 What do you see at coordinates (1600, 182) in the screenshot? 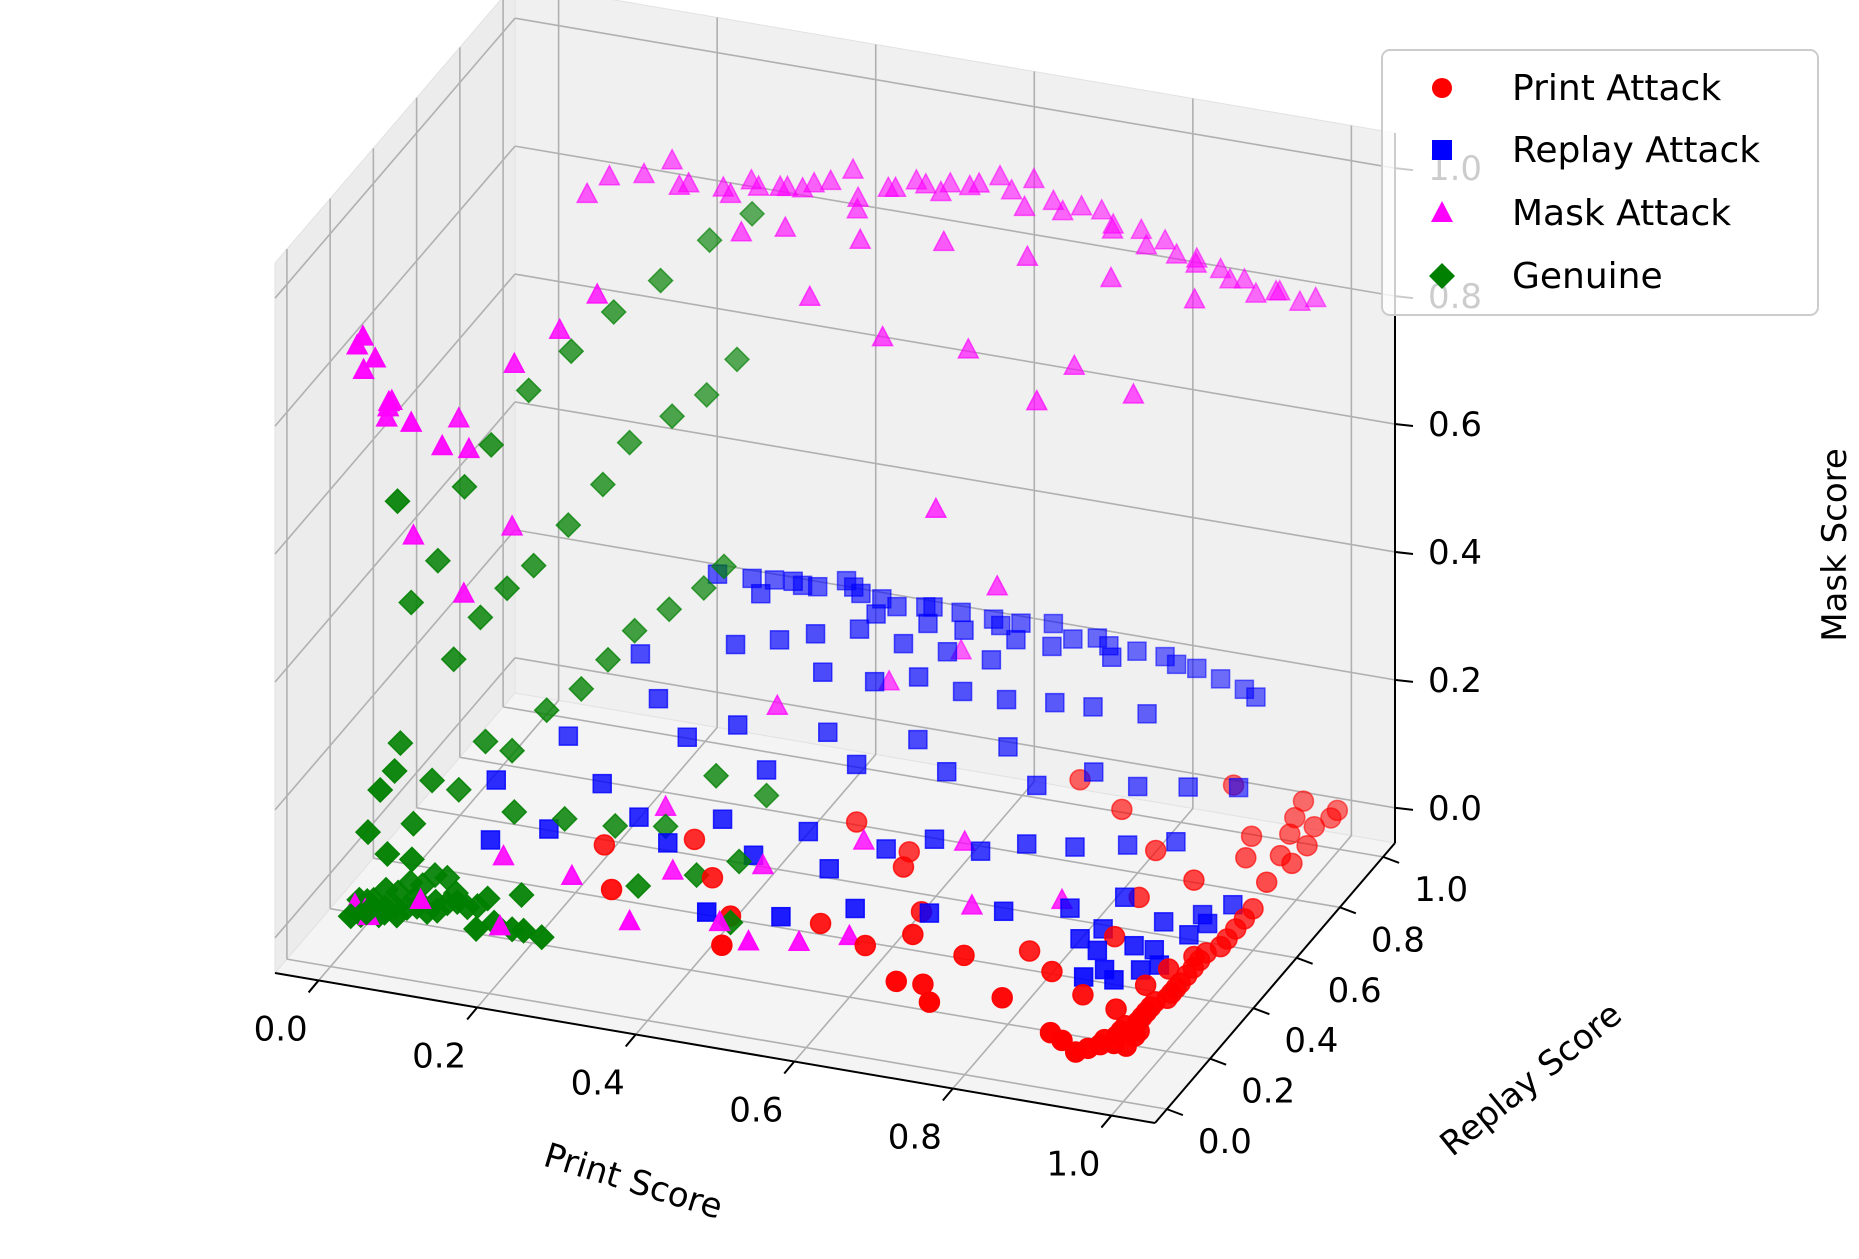
I see `legend-frame` at bounding box center [1600, 182].